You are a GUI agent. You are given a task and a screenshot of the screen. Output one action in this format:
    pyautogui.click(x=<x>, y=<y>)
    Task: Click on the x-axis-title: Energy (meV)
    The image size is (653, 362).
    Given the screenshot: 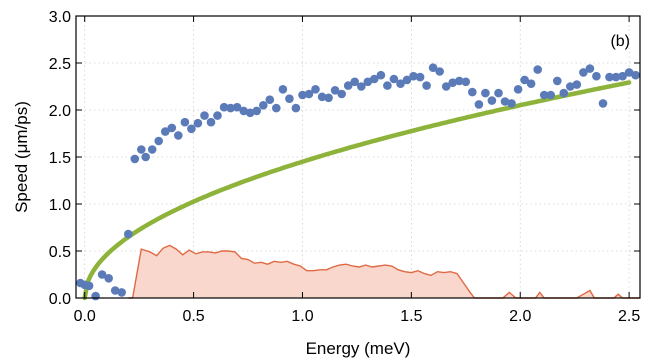 What is the action you would take?
    pyautogui.click(x=358, y=348)
    